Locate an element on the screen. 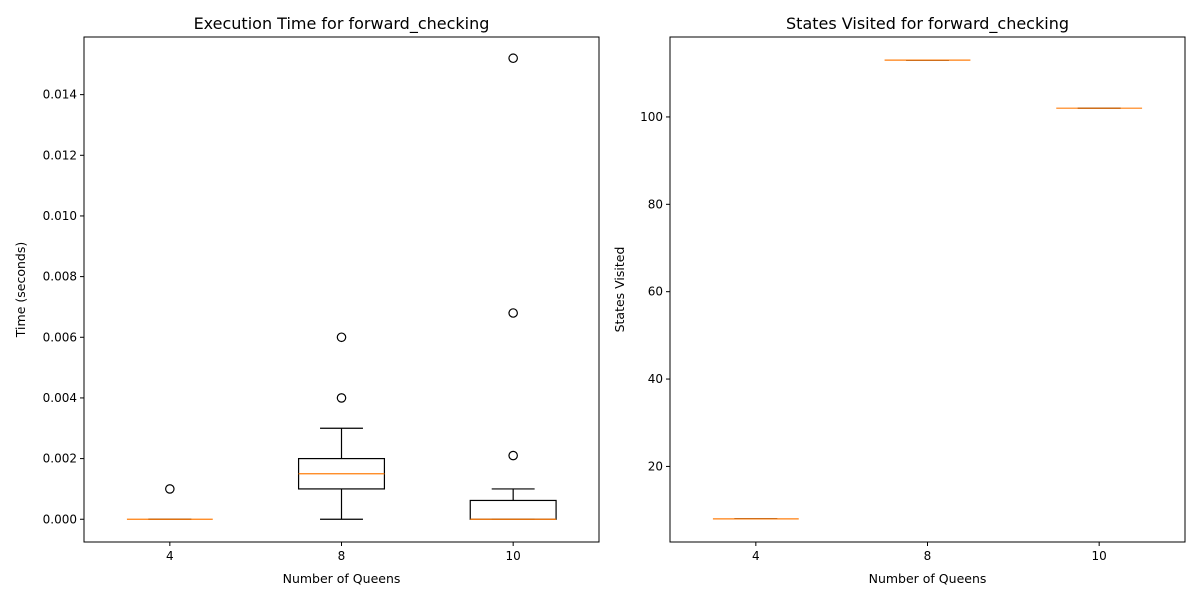 Image resolution: width=1200 pixels, height=600 pixels. box-body is located at coordinates (513, 509).